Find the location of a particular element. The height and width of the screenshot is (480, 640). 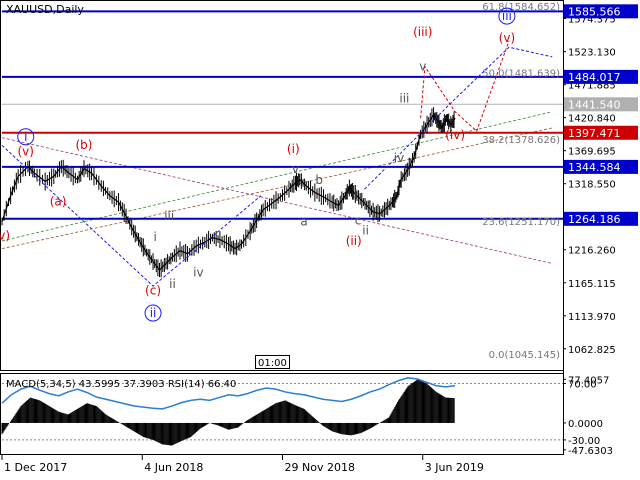

y-tick-label: 1318.550 is located at coordinates (592, 185).